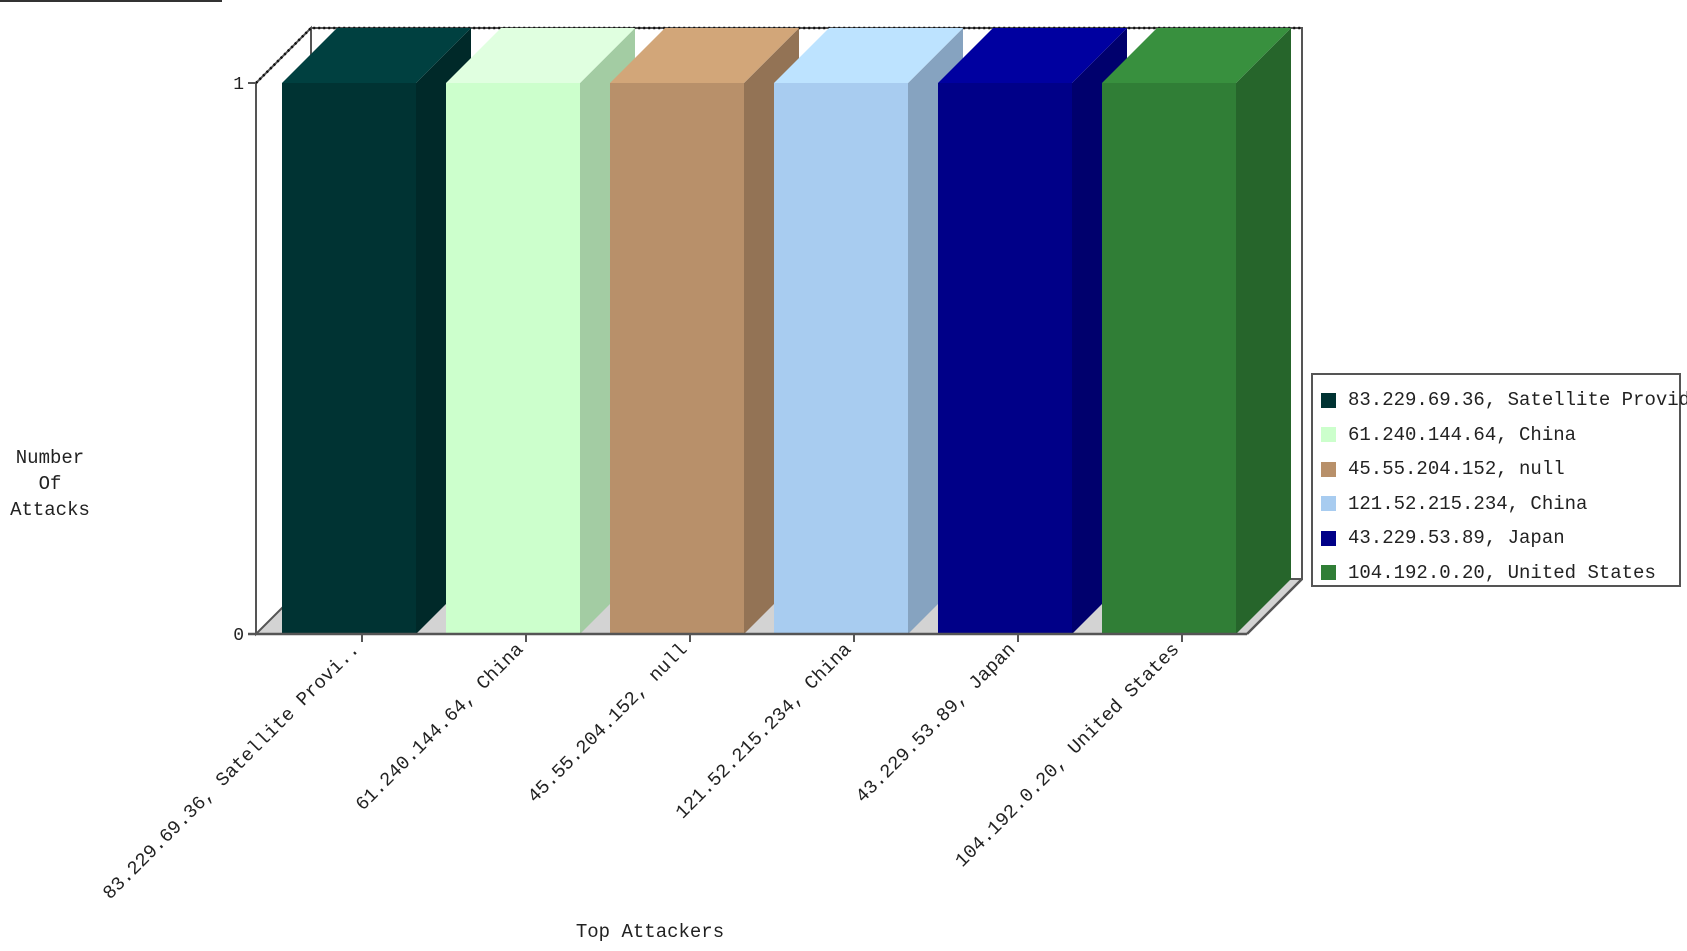 Image resolution: width=1687 pixels, height=951 pixels. I want to click on y-axis-label-line-2: Of, so click(50, 484).